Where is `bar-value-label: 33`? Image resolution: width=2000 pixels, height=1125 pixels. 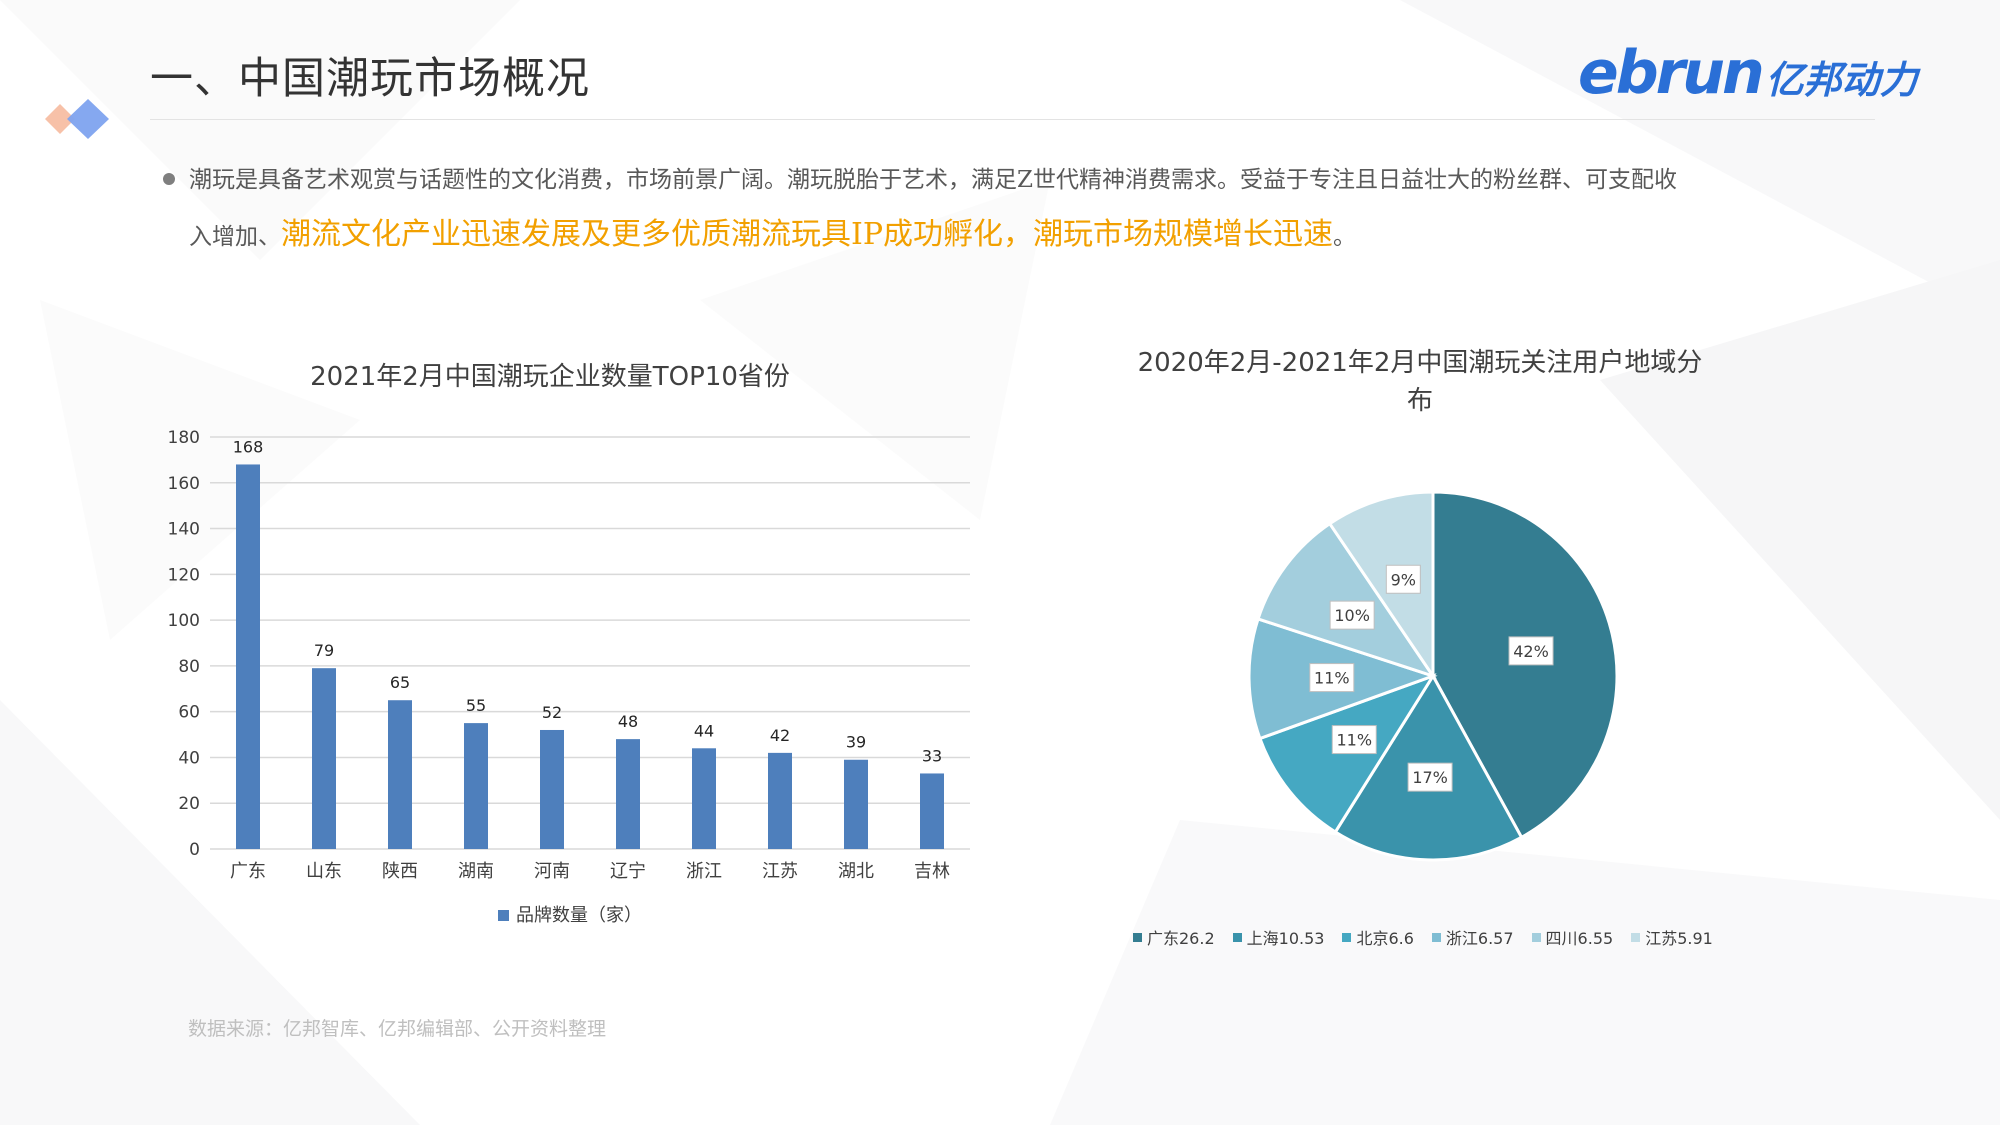
bar-value-label: 33 is located at coordinates (932, 755).